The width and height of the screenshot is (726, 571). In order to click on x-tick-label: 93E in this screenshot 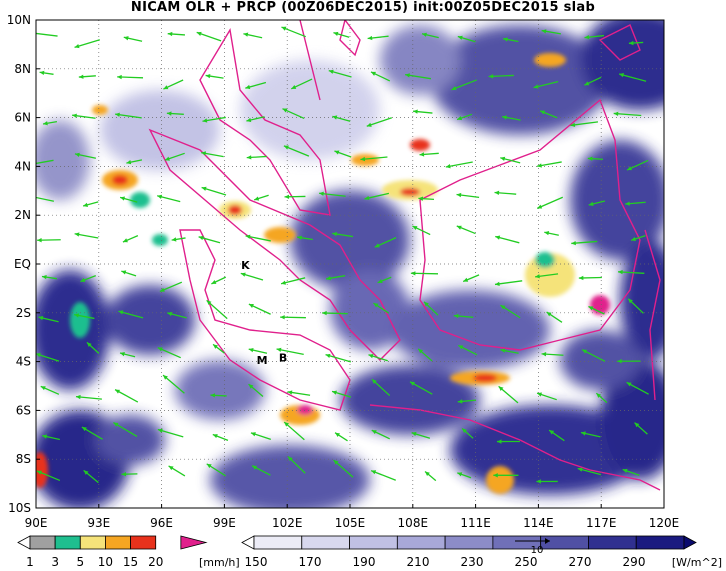, I will do `click(98, 523)`.